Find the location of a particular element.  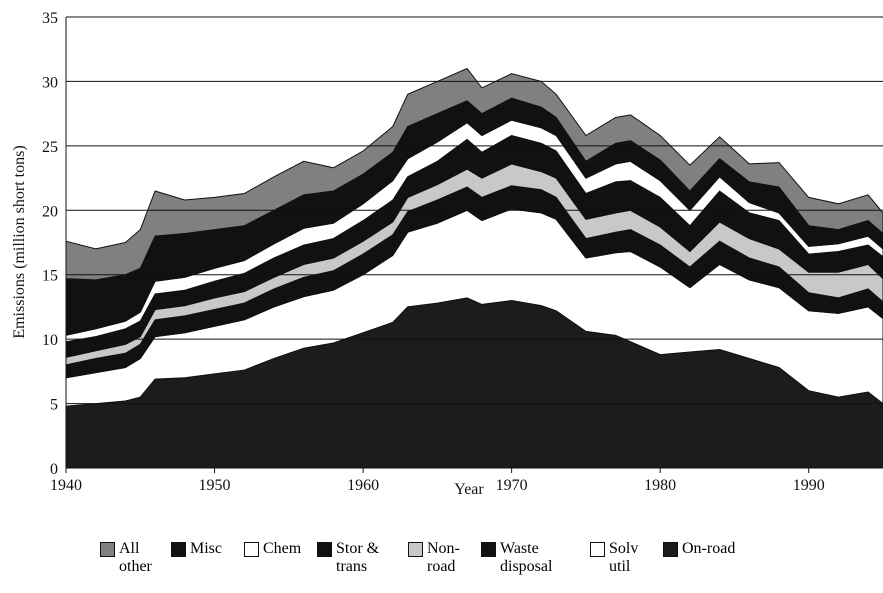

legend-label: Solv util is located at coordinates (624, 557).